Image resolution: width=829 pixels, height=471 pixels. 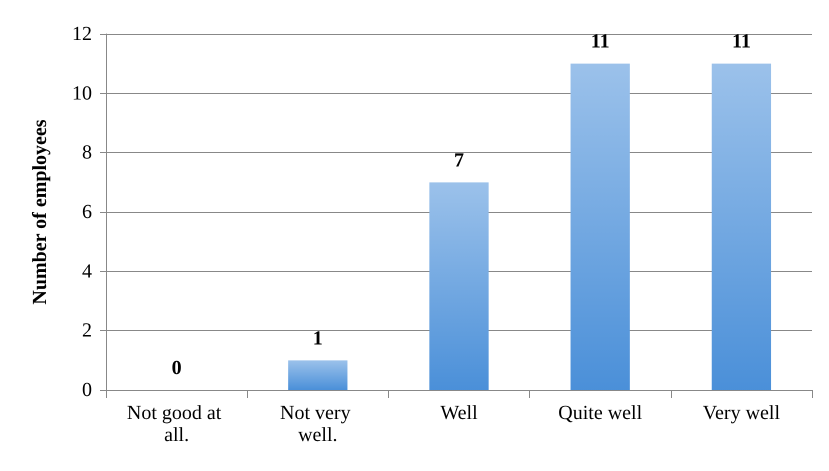 What do you see at coordinates (741, 413) in the screenshot?
I see `x-tick-label: Very well` at bounding box center [741, 413].